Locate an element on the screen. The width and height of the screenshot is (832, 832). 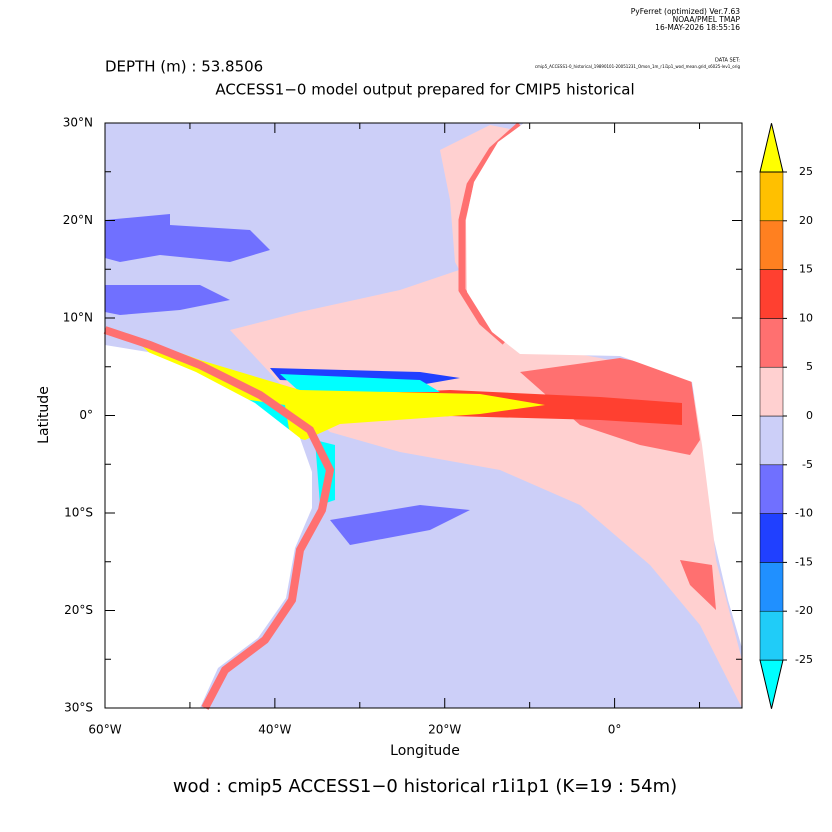
dataset-label: DATA SET: is located at coordinates (727, 61).